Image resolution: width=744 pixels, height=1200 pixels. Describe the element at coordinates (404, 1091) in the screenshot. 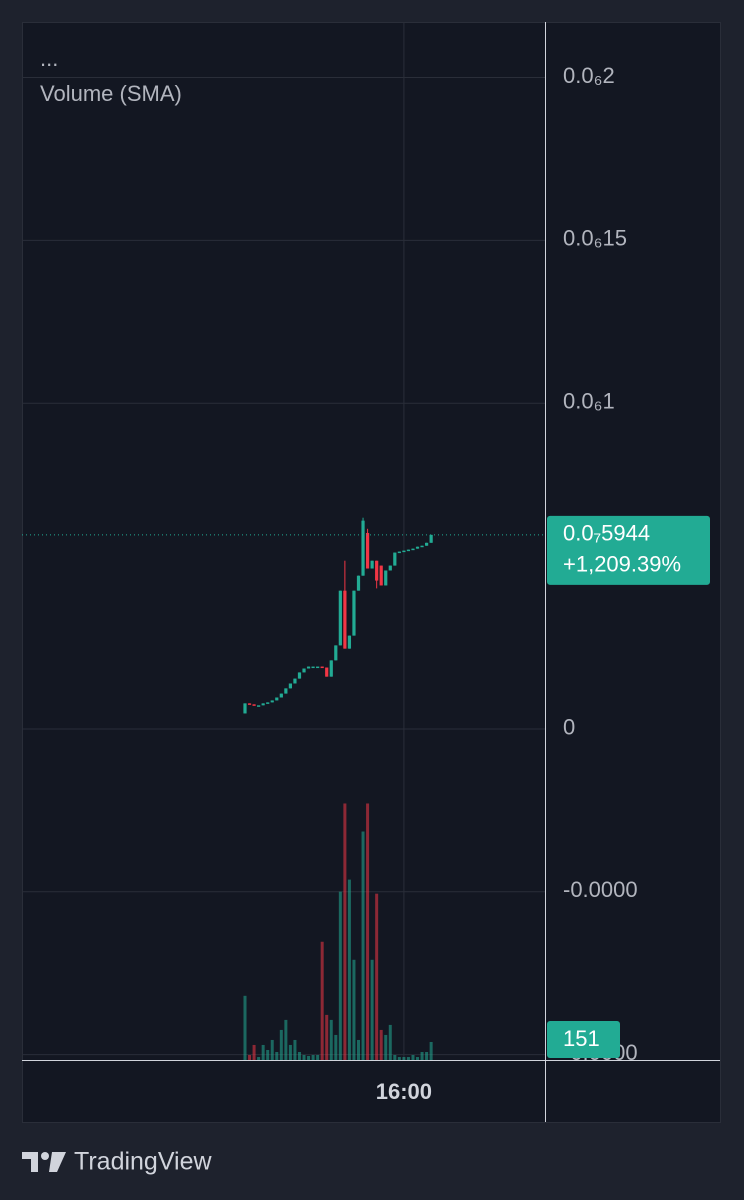

I see `x-tick-label: 16:00` at that location.